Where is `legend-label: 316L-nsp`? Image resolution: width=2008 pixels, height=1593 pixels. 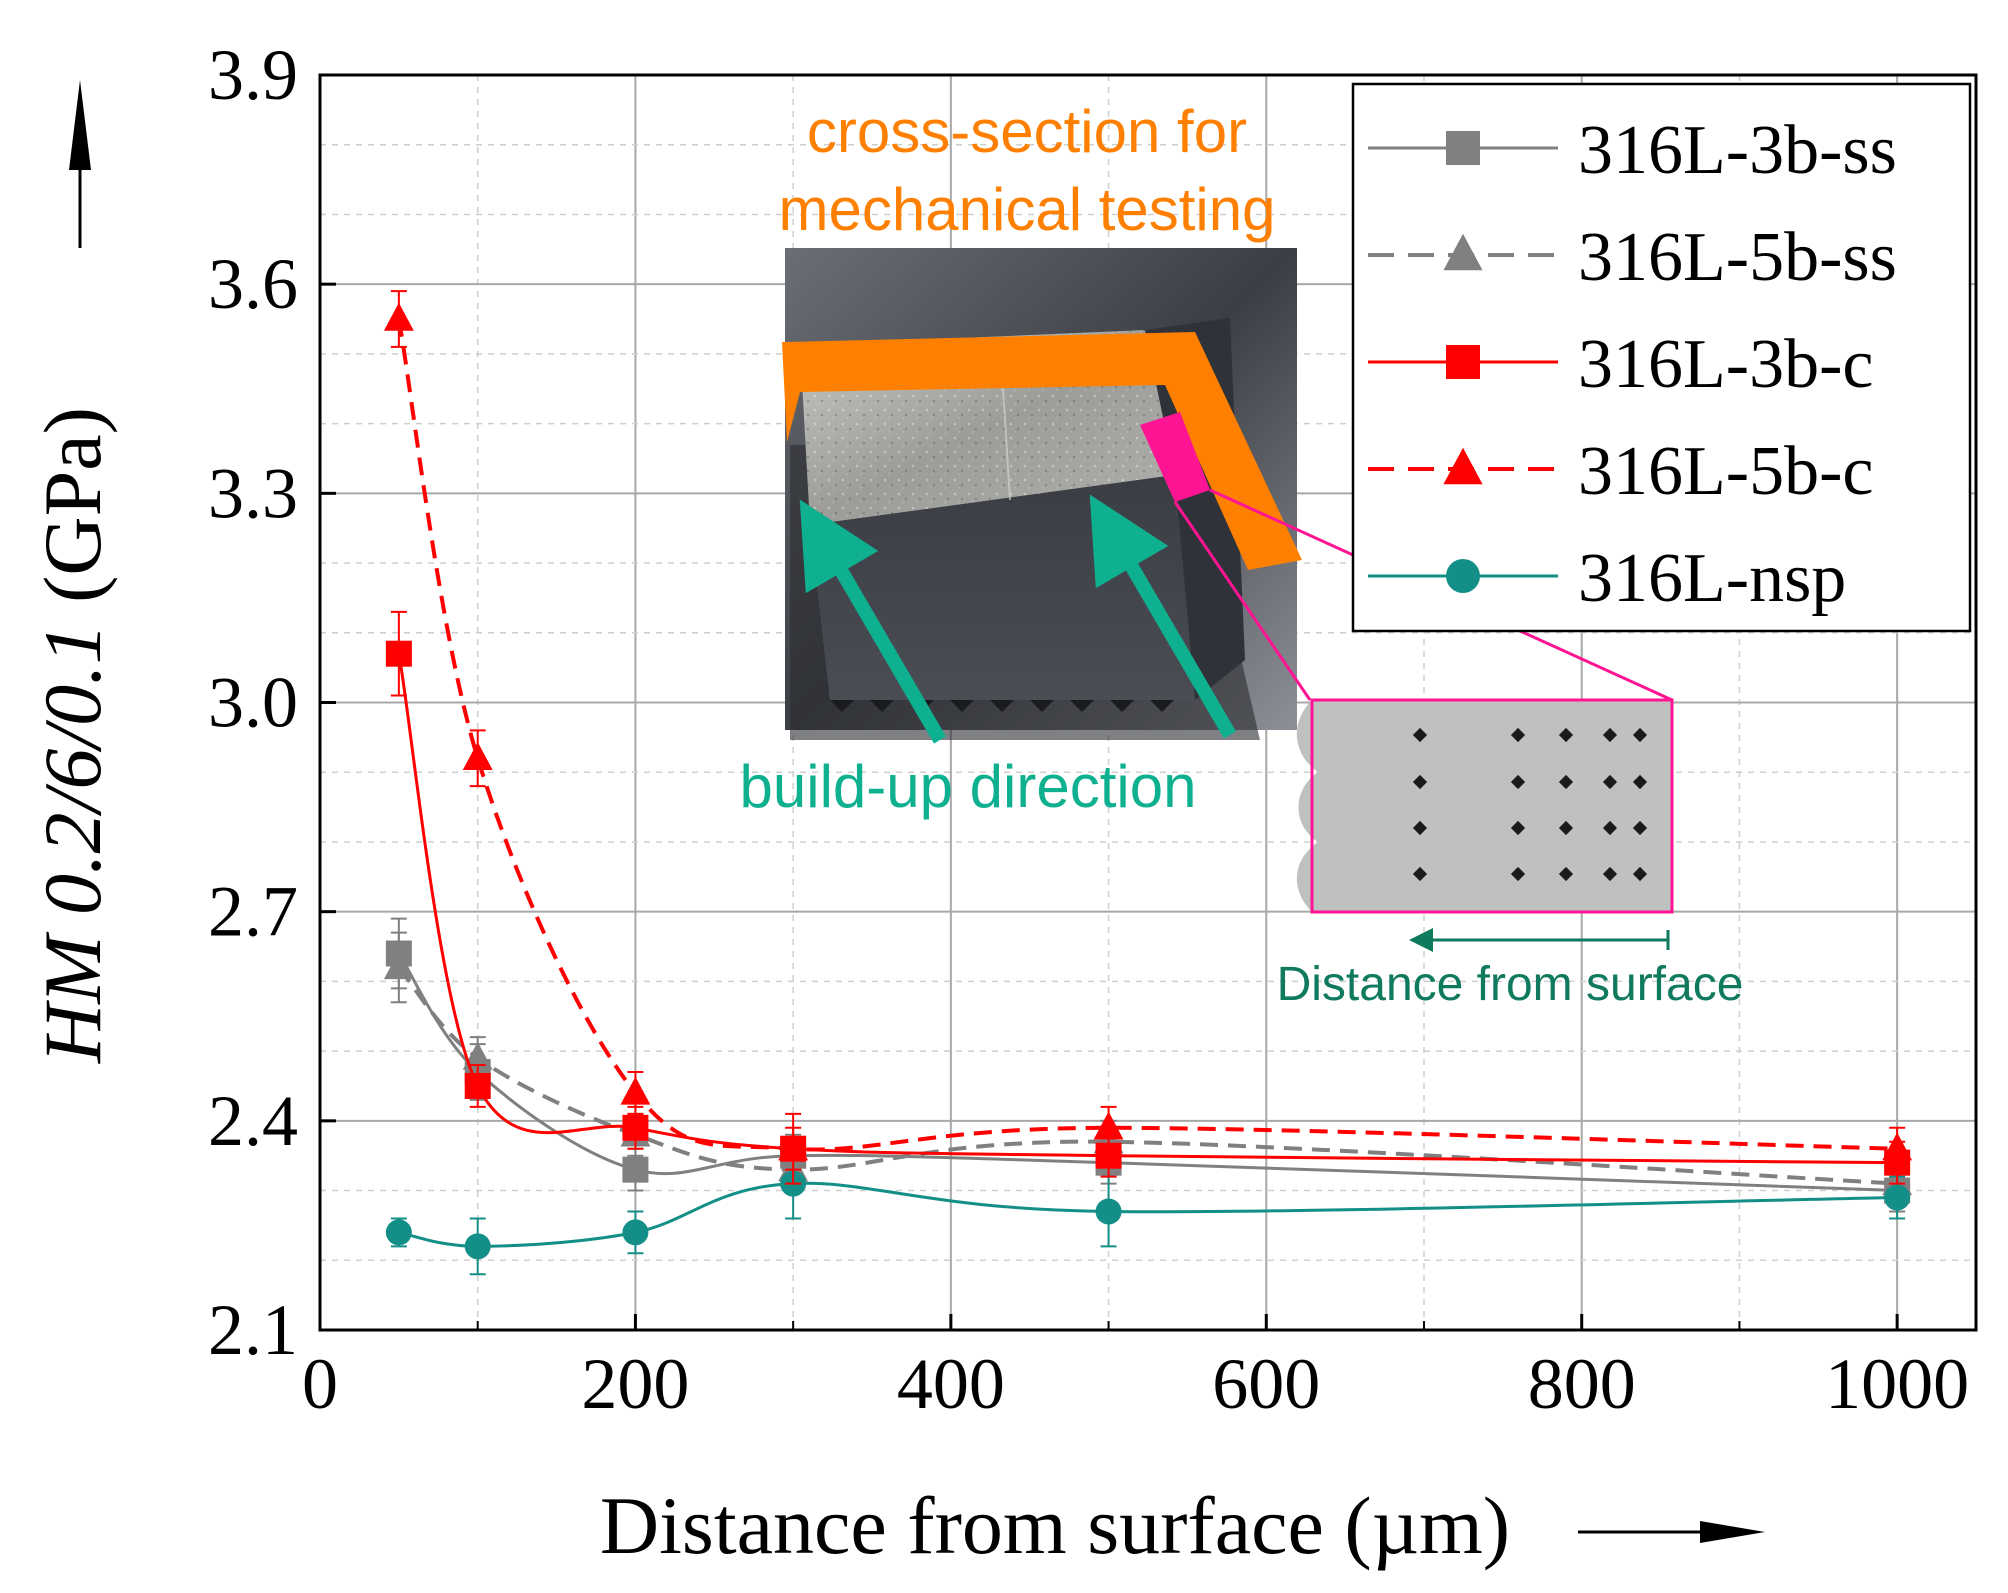 legend-label: 316L-nsp is located at coordinates (1712, 578).